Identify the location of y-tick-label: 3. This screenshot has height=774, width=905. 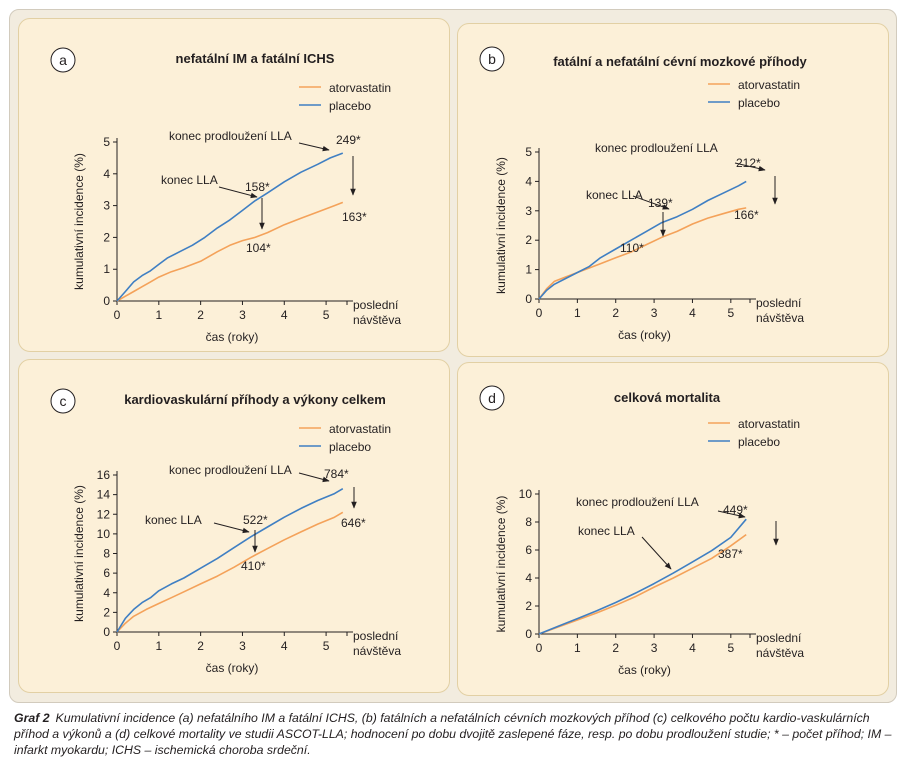
(106, 206).